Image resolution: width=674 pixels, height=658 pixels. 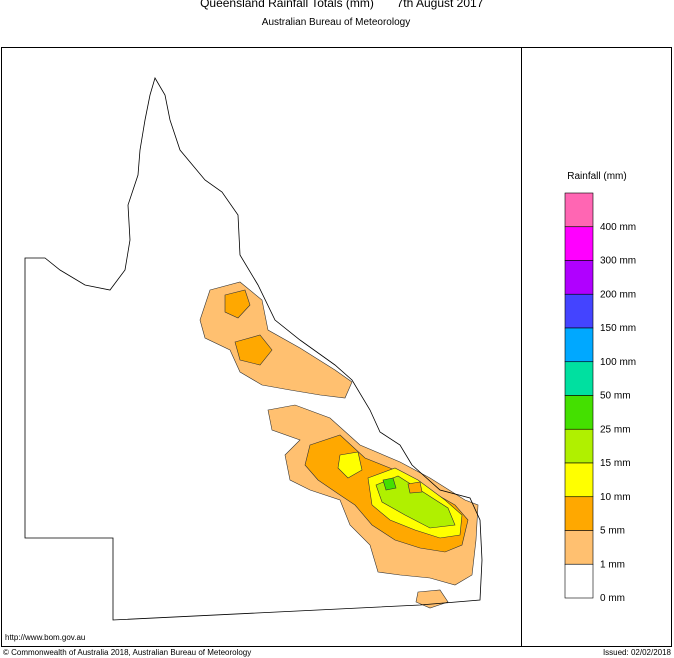 I want to click on legend-label: 25 mm, so click(x=615, y=429).